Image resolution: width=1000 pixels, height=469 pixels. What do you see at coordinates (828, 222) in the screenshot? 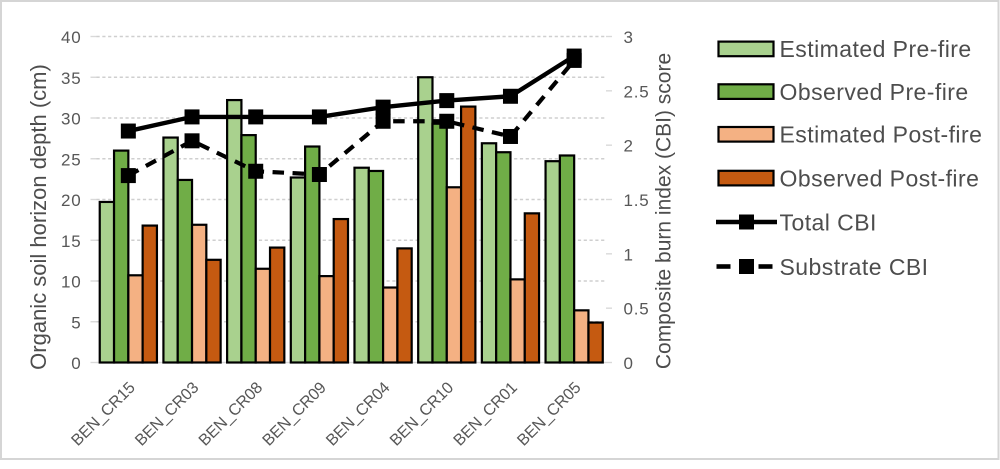
I see `svg-text: Total CBI` at bounding box center [828, 222].